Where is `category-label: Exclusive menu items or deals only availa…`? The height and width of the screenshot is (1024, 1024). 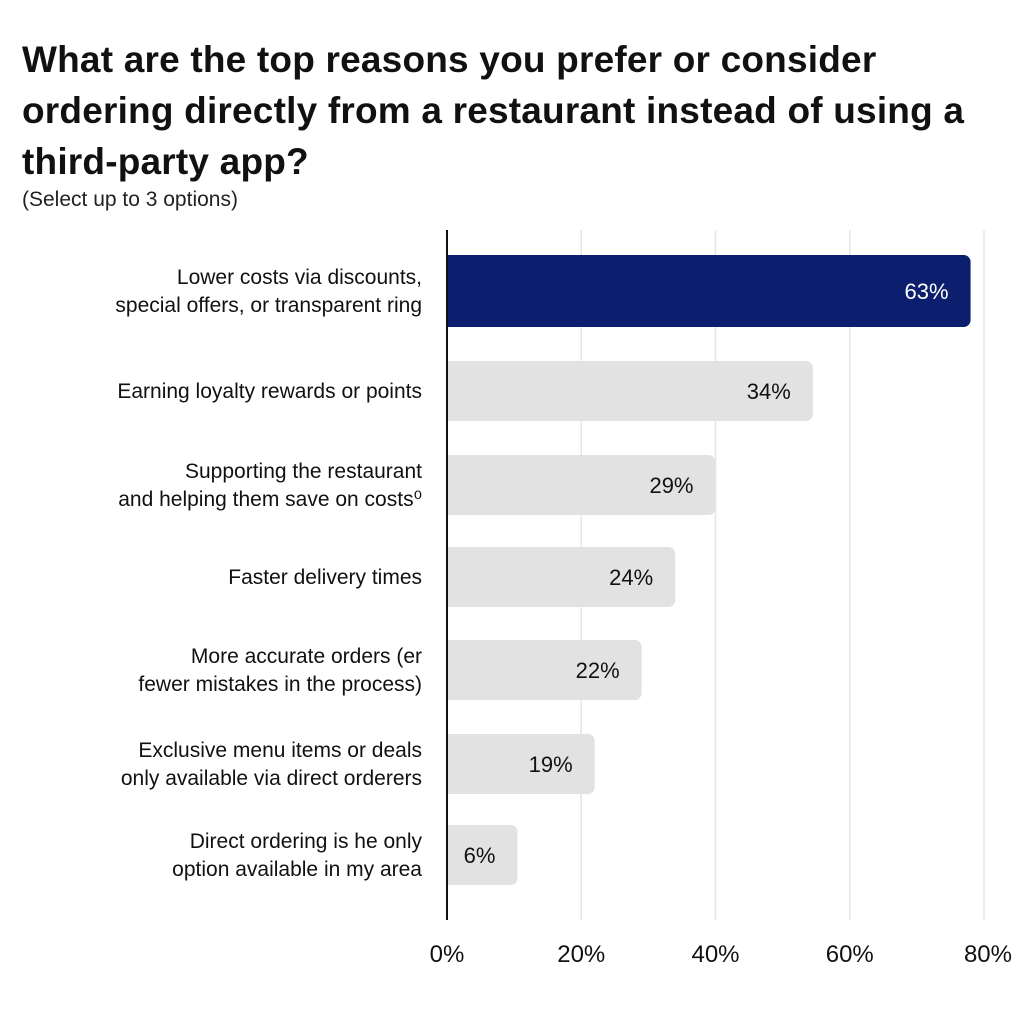 category-label: Exclusive menu items or deals only availa… is located at coordinates (271, 764).